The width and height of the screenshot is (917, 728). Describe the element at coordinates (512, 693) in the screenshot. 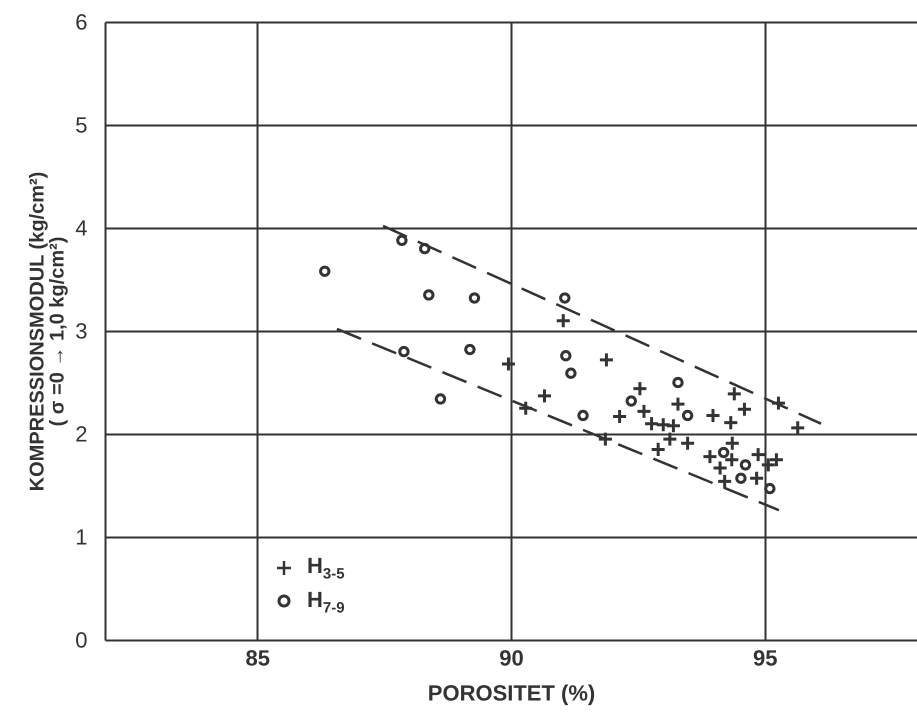

I see `x-axis-title: POROSITET (%)` at that location.